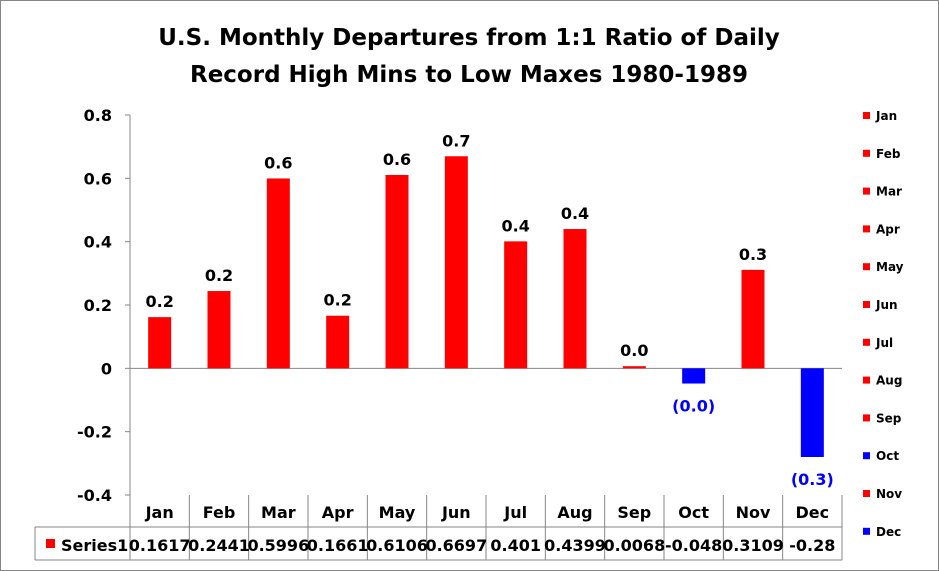  What do you see at coordinates (866, 153) in the screenshot?
I see `legend-key-feb` at bounding box center [866, 153].